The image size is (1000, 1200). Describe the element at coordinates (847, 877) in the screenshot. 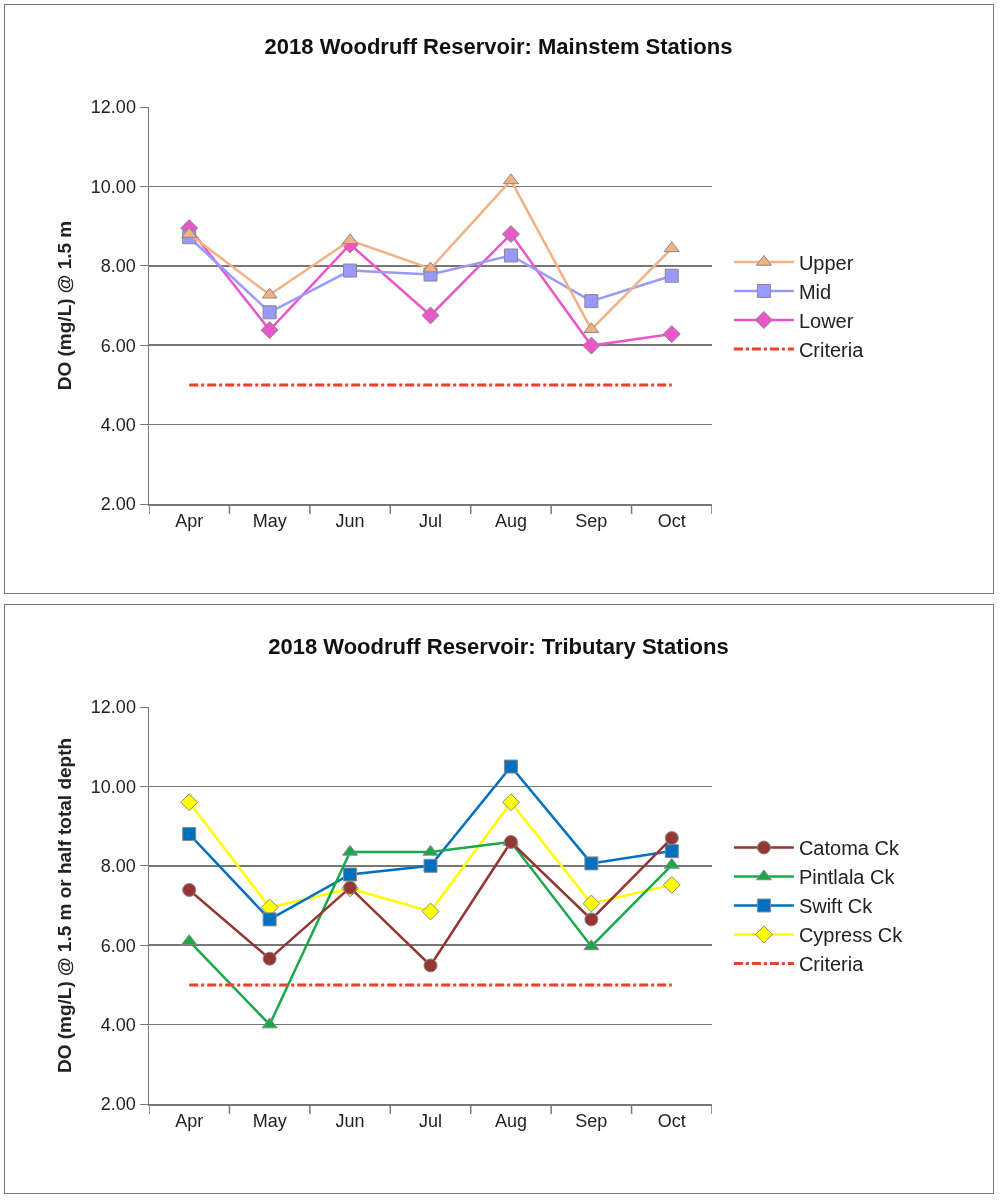

I see `legend-label: Pintlala Ck` at that location.